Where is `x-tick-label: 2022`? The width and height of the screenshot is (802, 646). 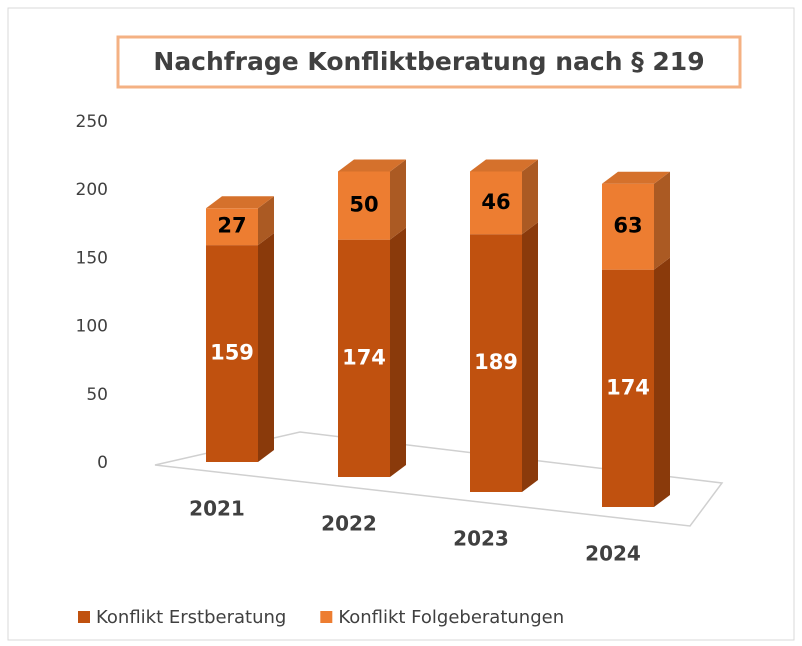 x-tick-label: 2022 is located at coordinates (349, 524).